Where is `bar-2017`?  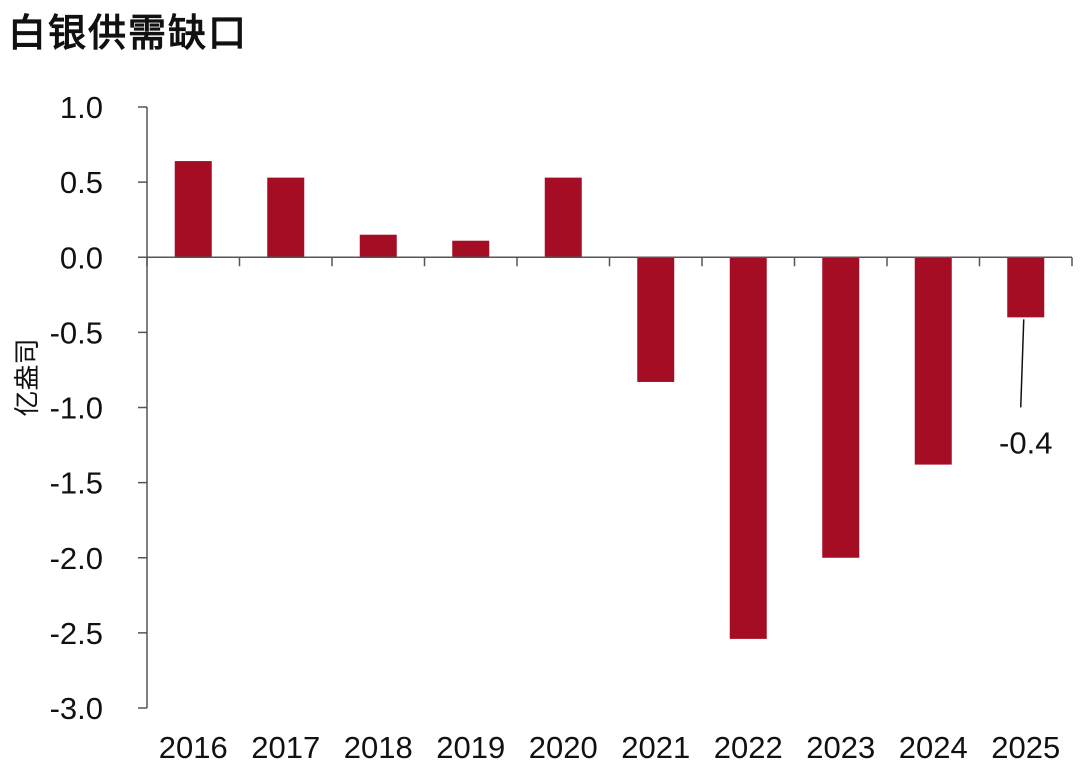 bar-2017 is located at coordinates (286, 217).